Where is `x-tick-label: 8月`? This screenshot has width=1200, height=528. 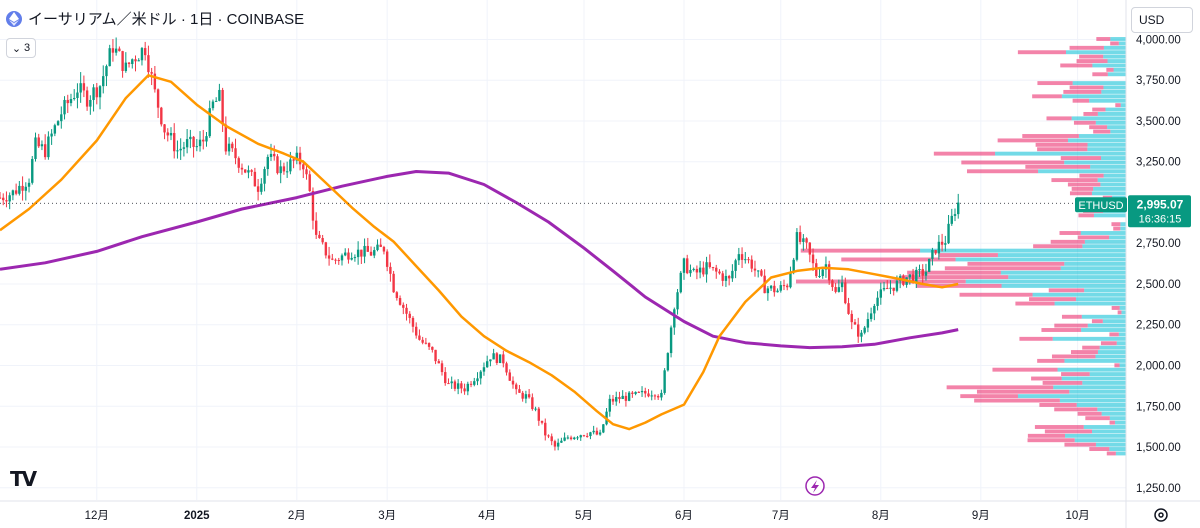 x-tick-label: 8月 is located at coordinates (881, 516).